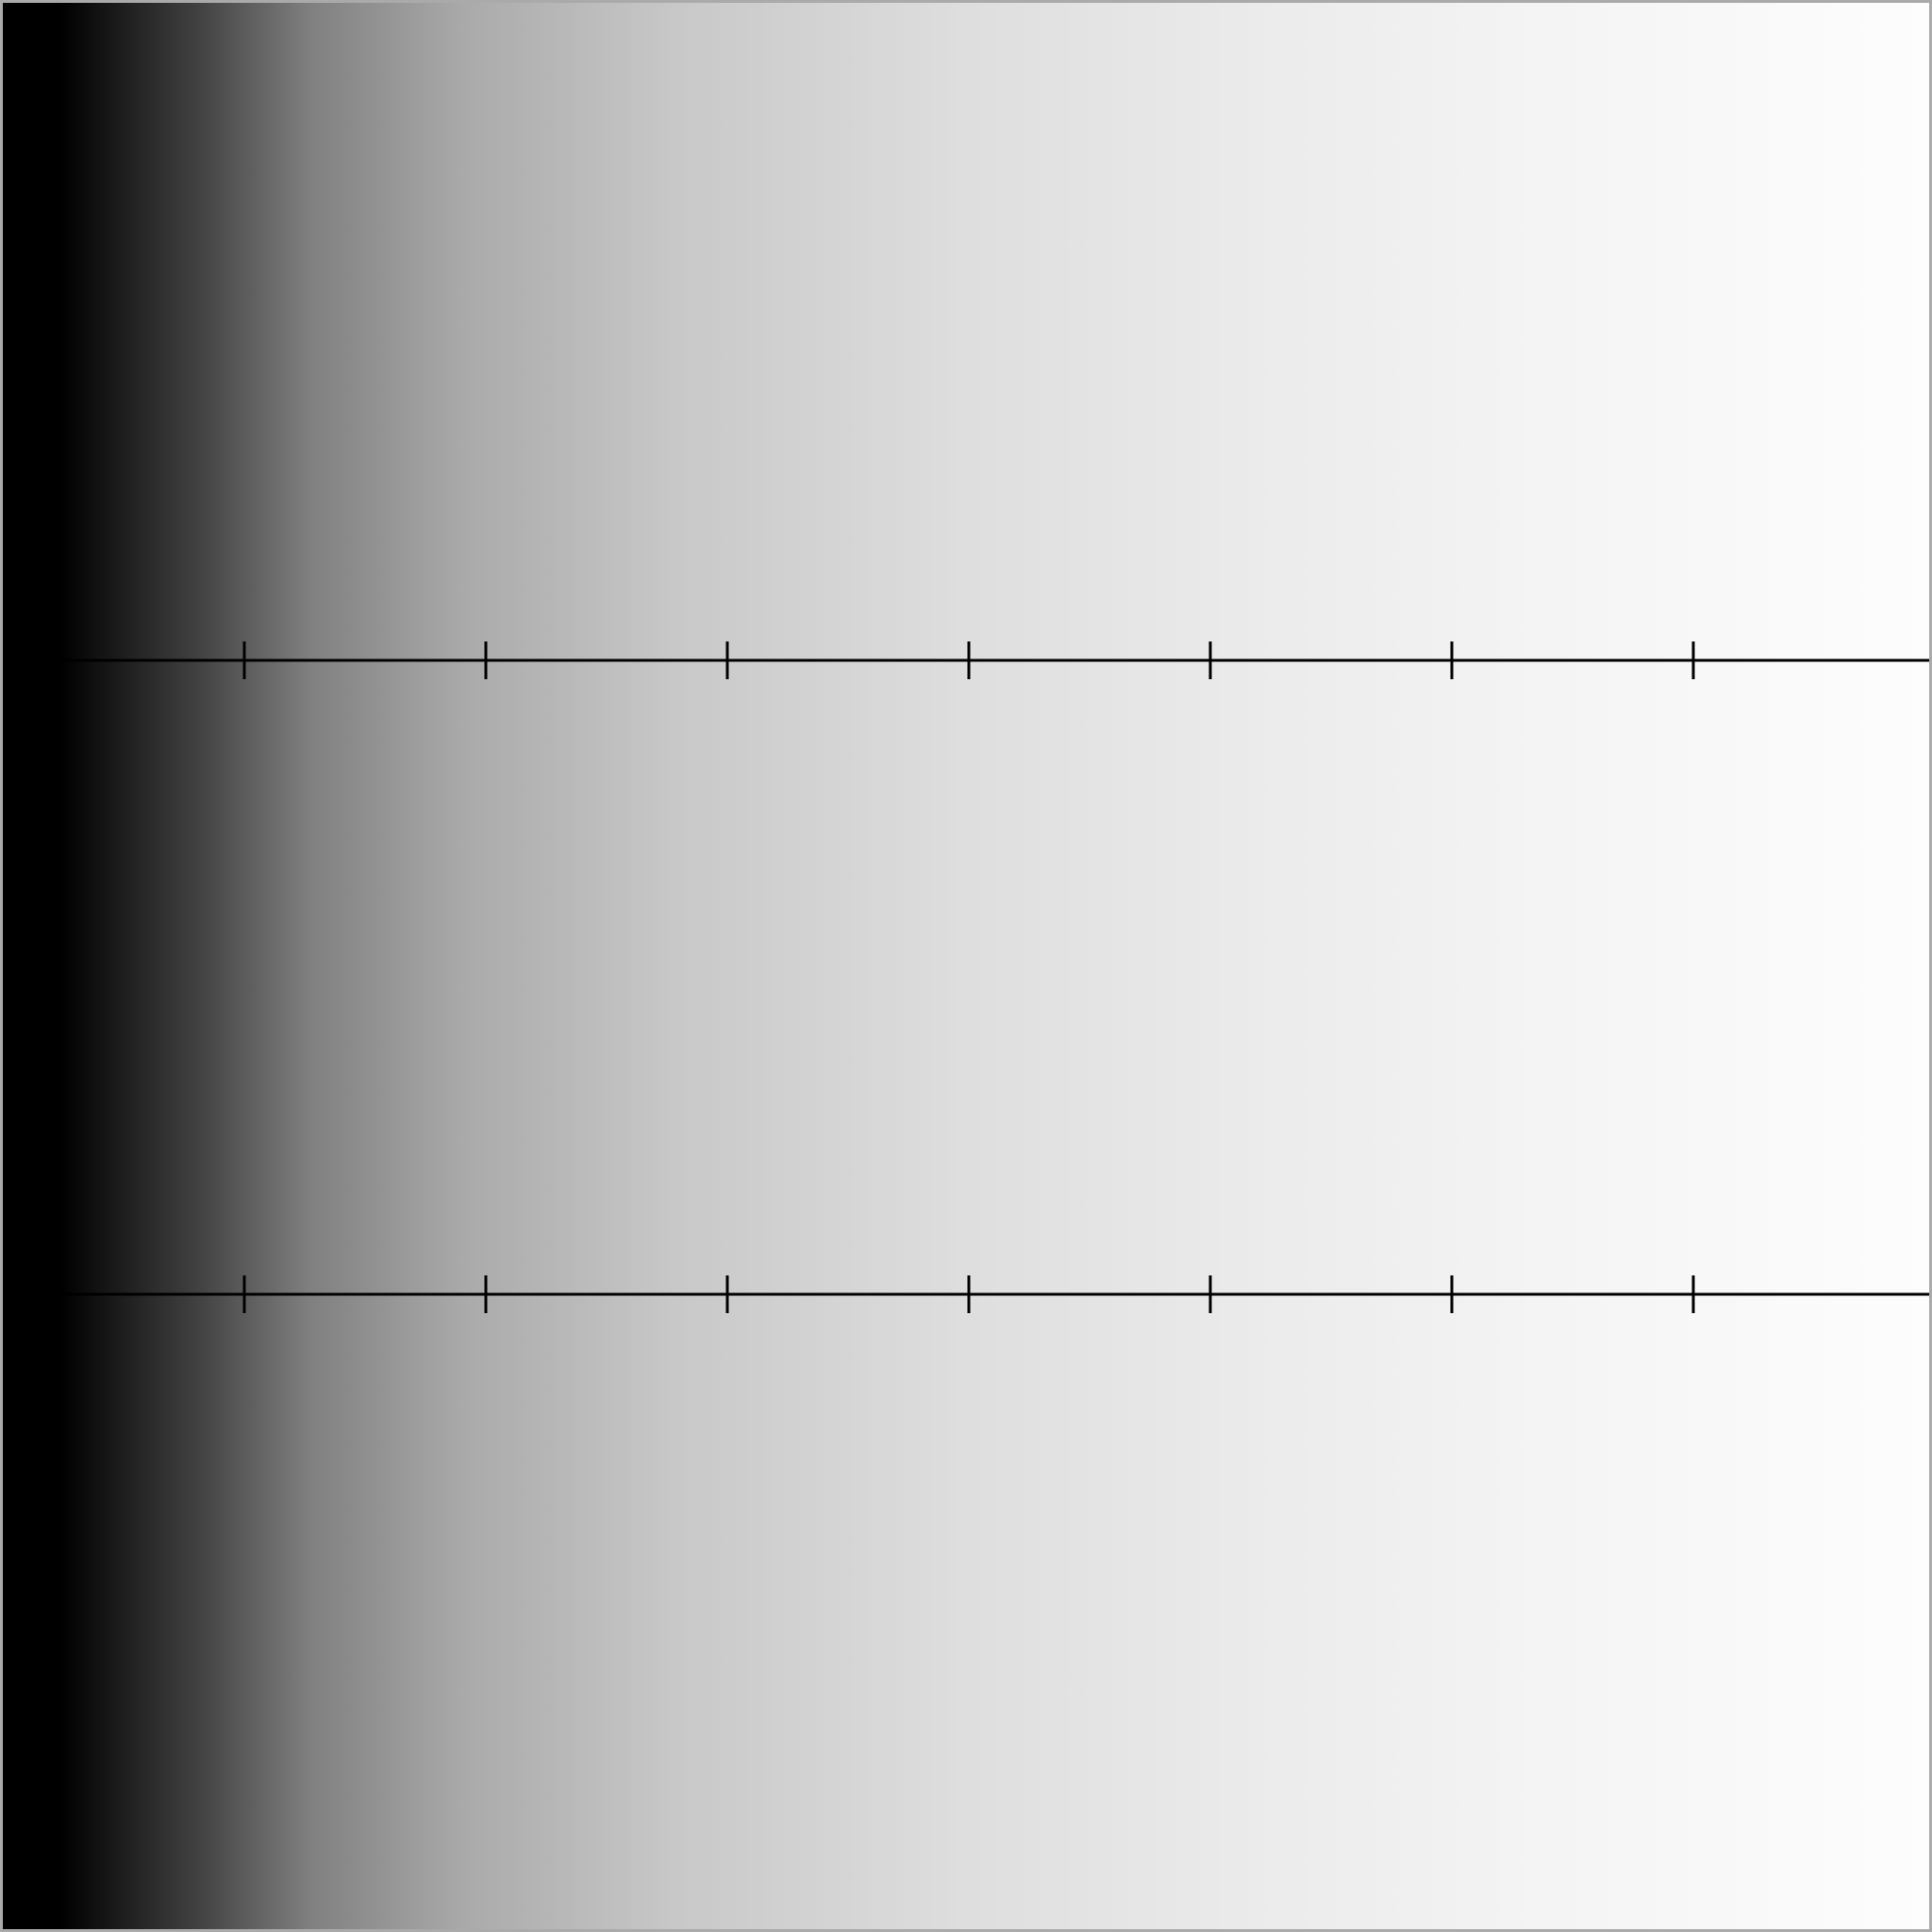 This screenshot has width=1932, height=1932. What do you see at coordinates (966, 1294) in the screenshot?
I see `ruler-lower` at bounding box center [966, 1294].